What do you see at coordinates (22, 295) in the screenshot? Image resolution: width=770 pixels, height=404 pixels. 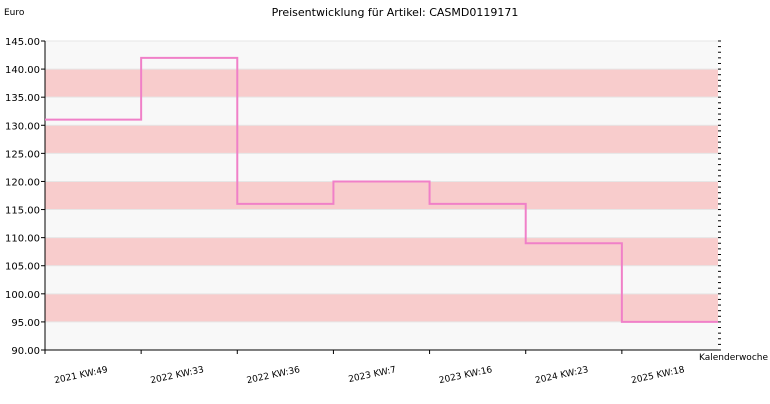 I see `y-tick-label: 100.00` at bounding box center [22, 295].